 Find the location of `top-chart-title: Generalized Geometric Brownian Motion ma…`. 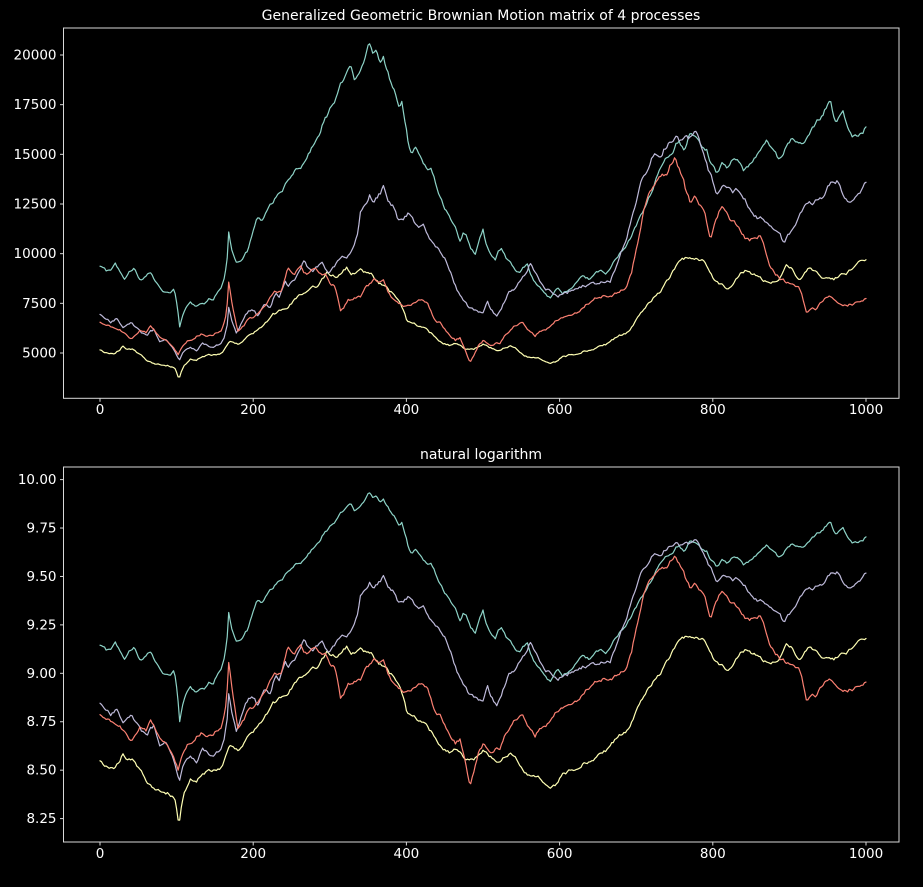

top-chart-title: Generalized Geometric Brownian Motion ma… is located at coordinates (481, 16).